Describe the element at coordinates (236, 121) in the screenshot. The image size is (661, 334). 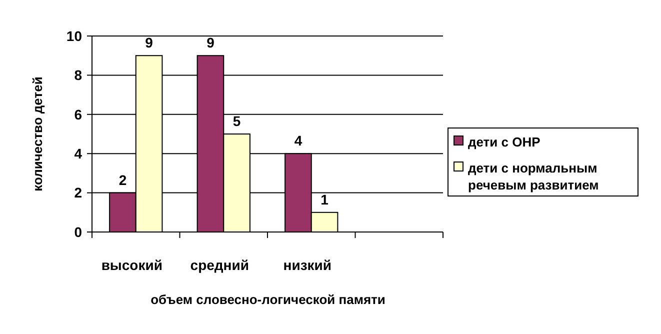
I see `data-label: 5` at that location.